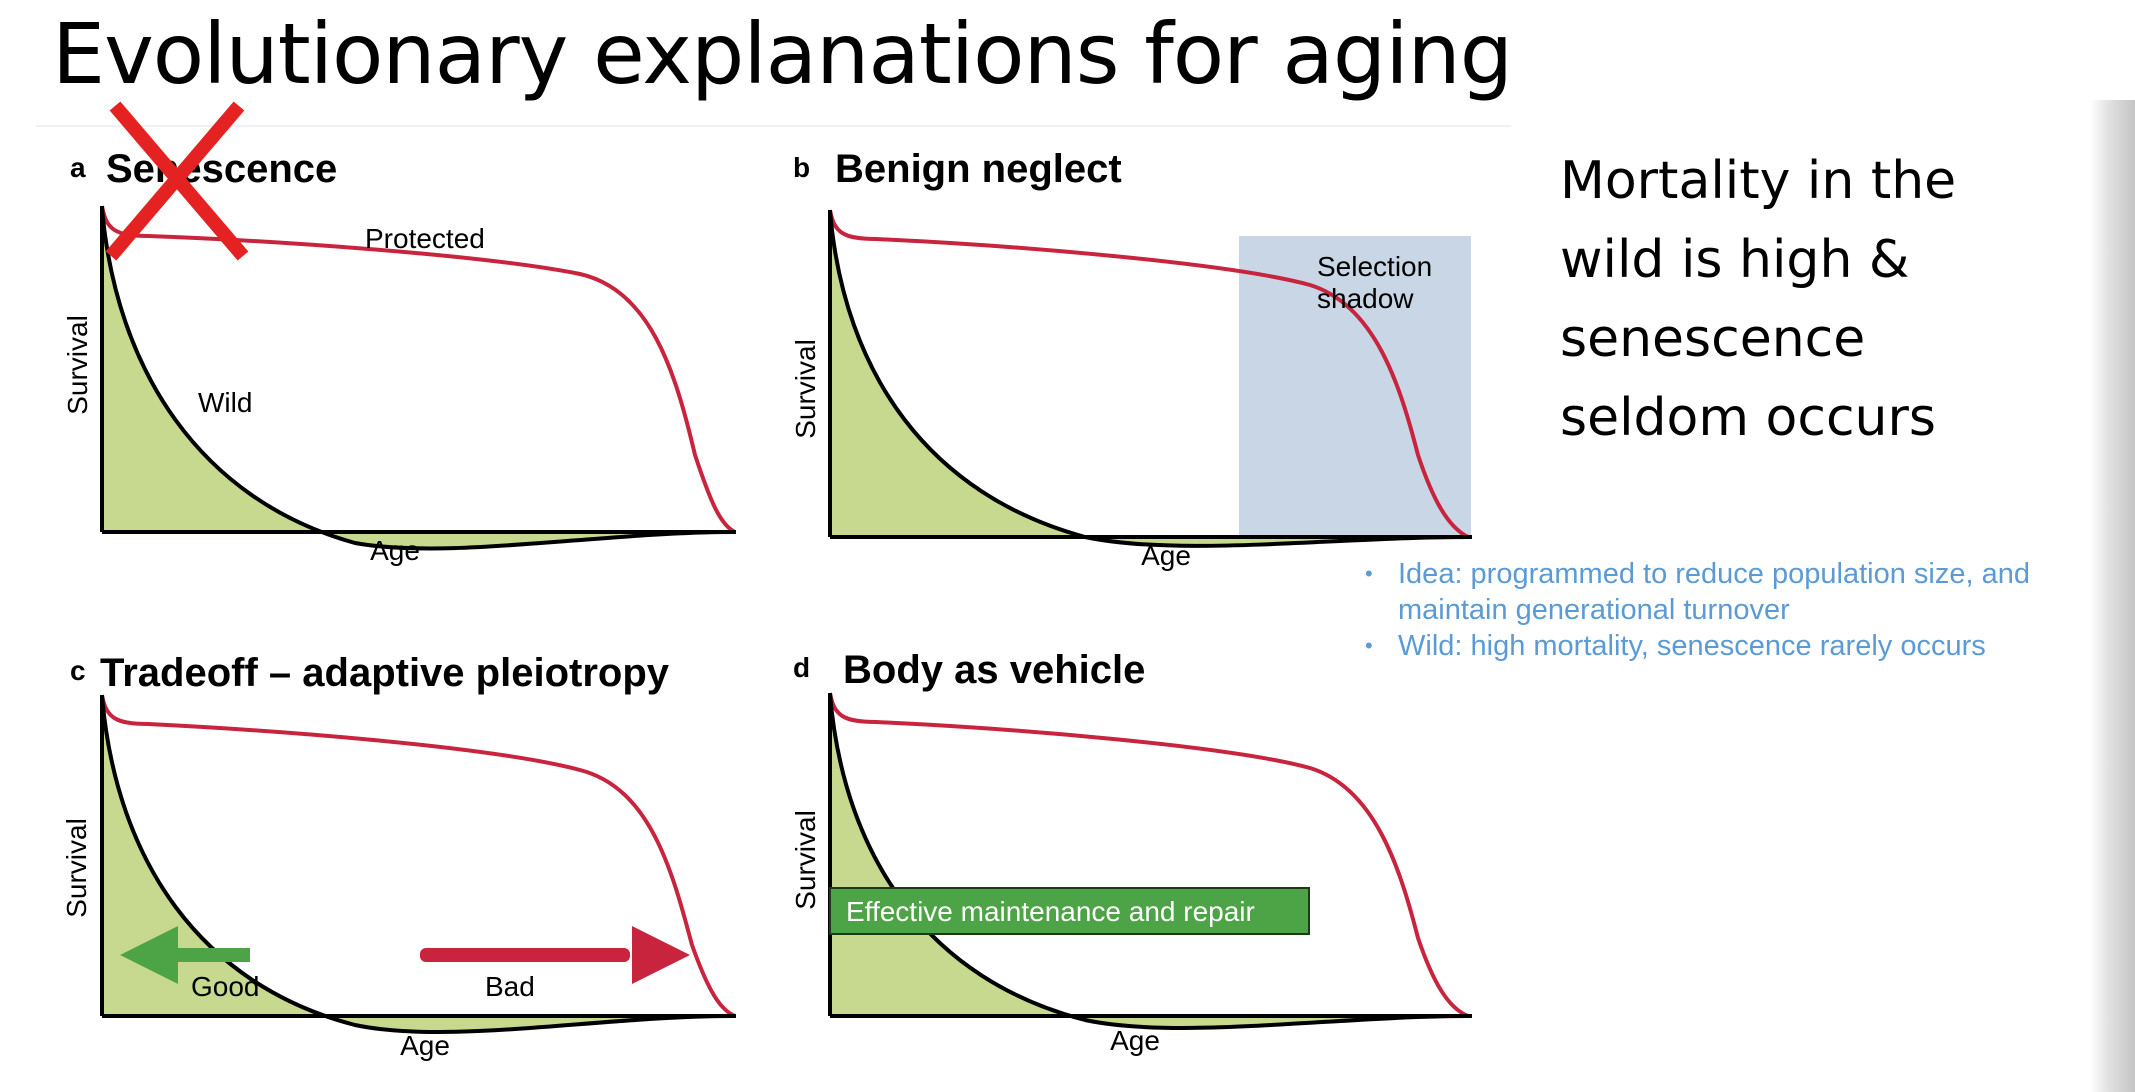 The height and width of the screenshot is (1092, 2135). Describe the element at coordinates (78, 167) in the screenshot. I see `panel-letter: a` at that location.